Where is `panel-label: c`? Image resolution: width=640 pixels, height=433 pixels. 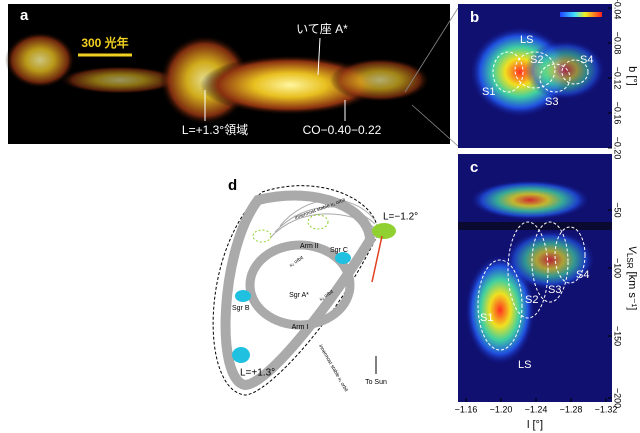
panel-label: c is located at coordinates (474, 167).